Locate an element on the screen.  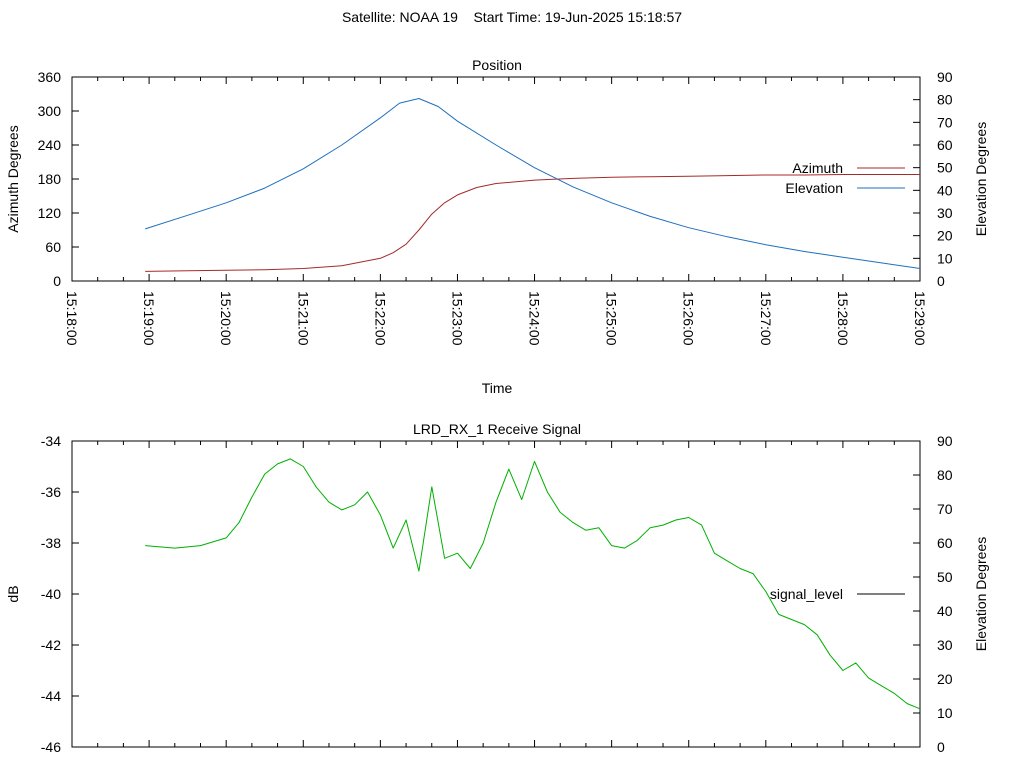
chart-title: Position is located at coordinates (497, 65).